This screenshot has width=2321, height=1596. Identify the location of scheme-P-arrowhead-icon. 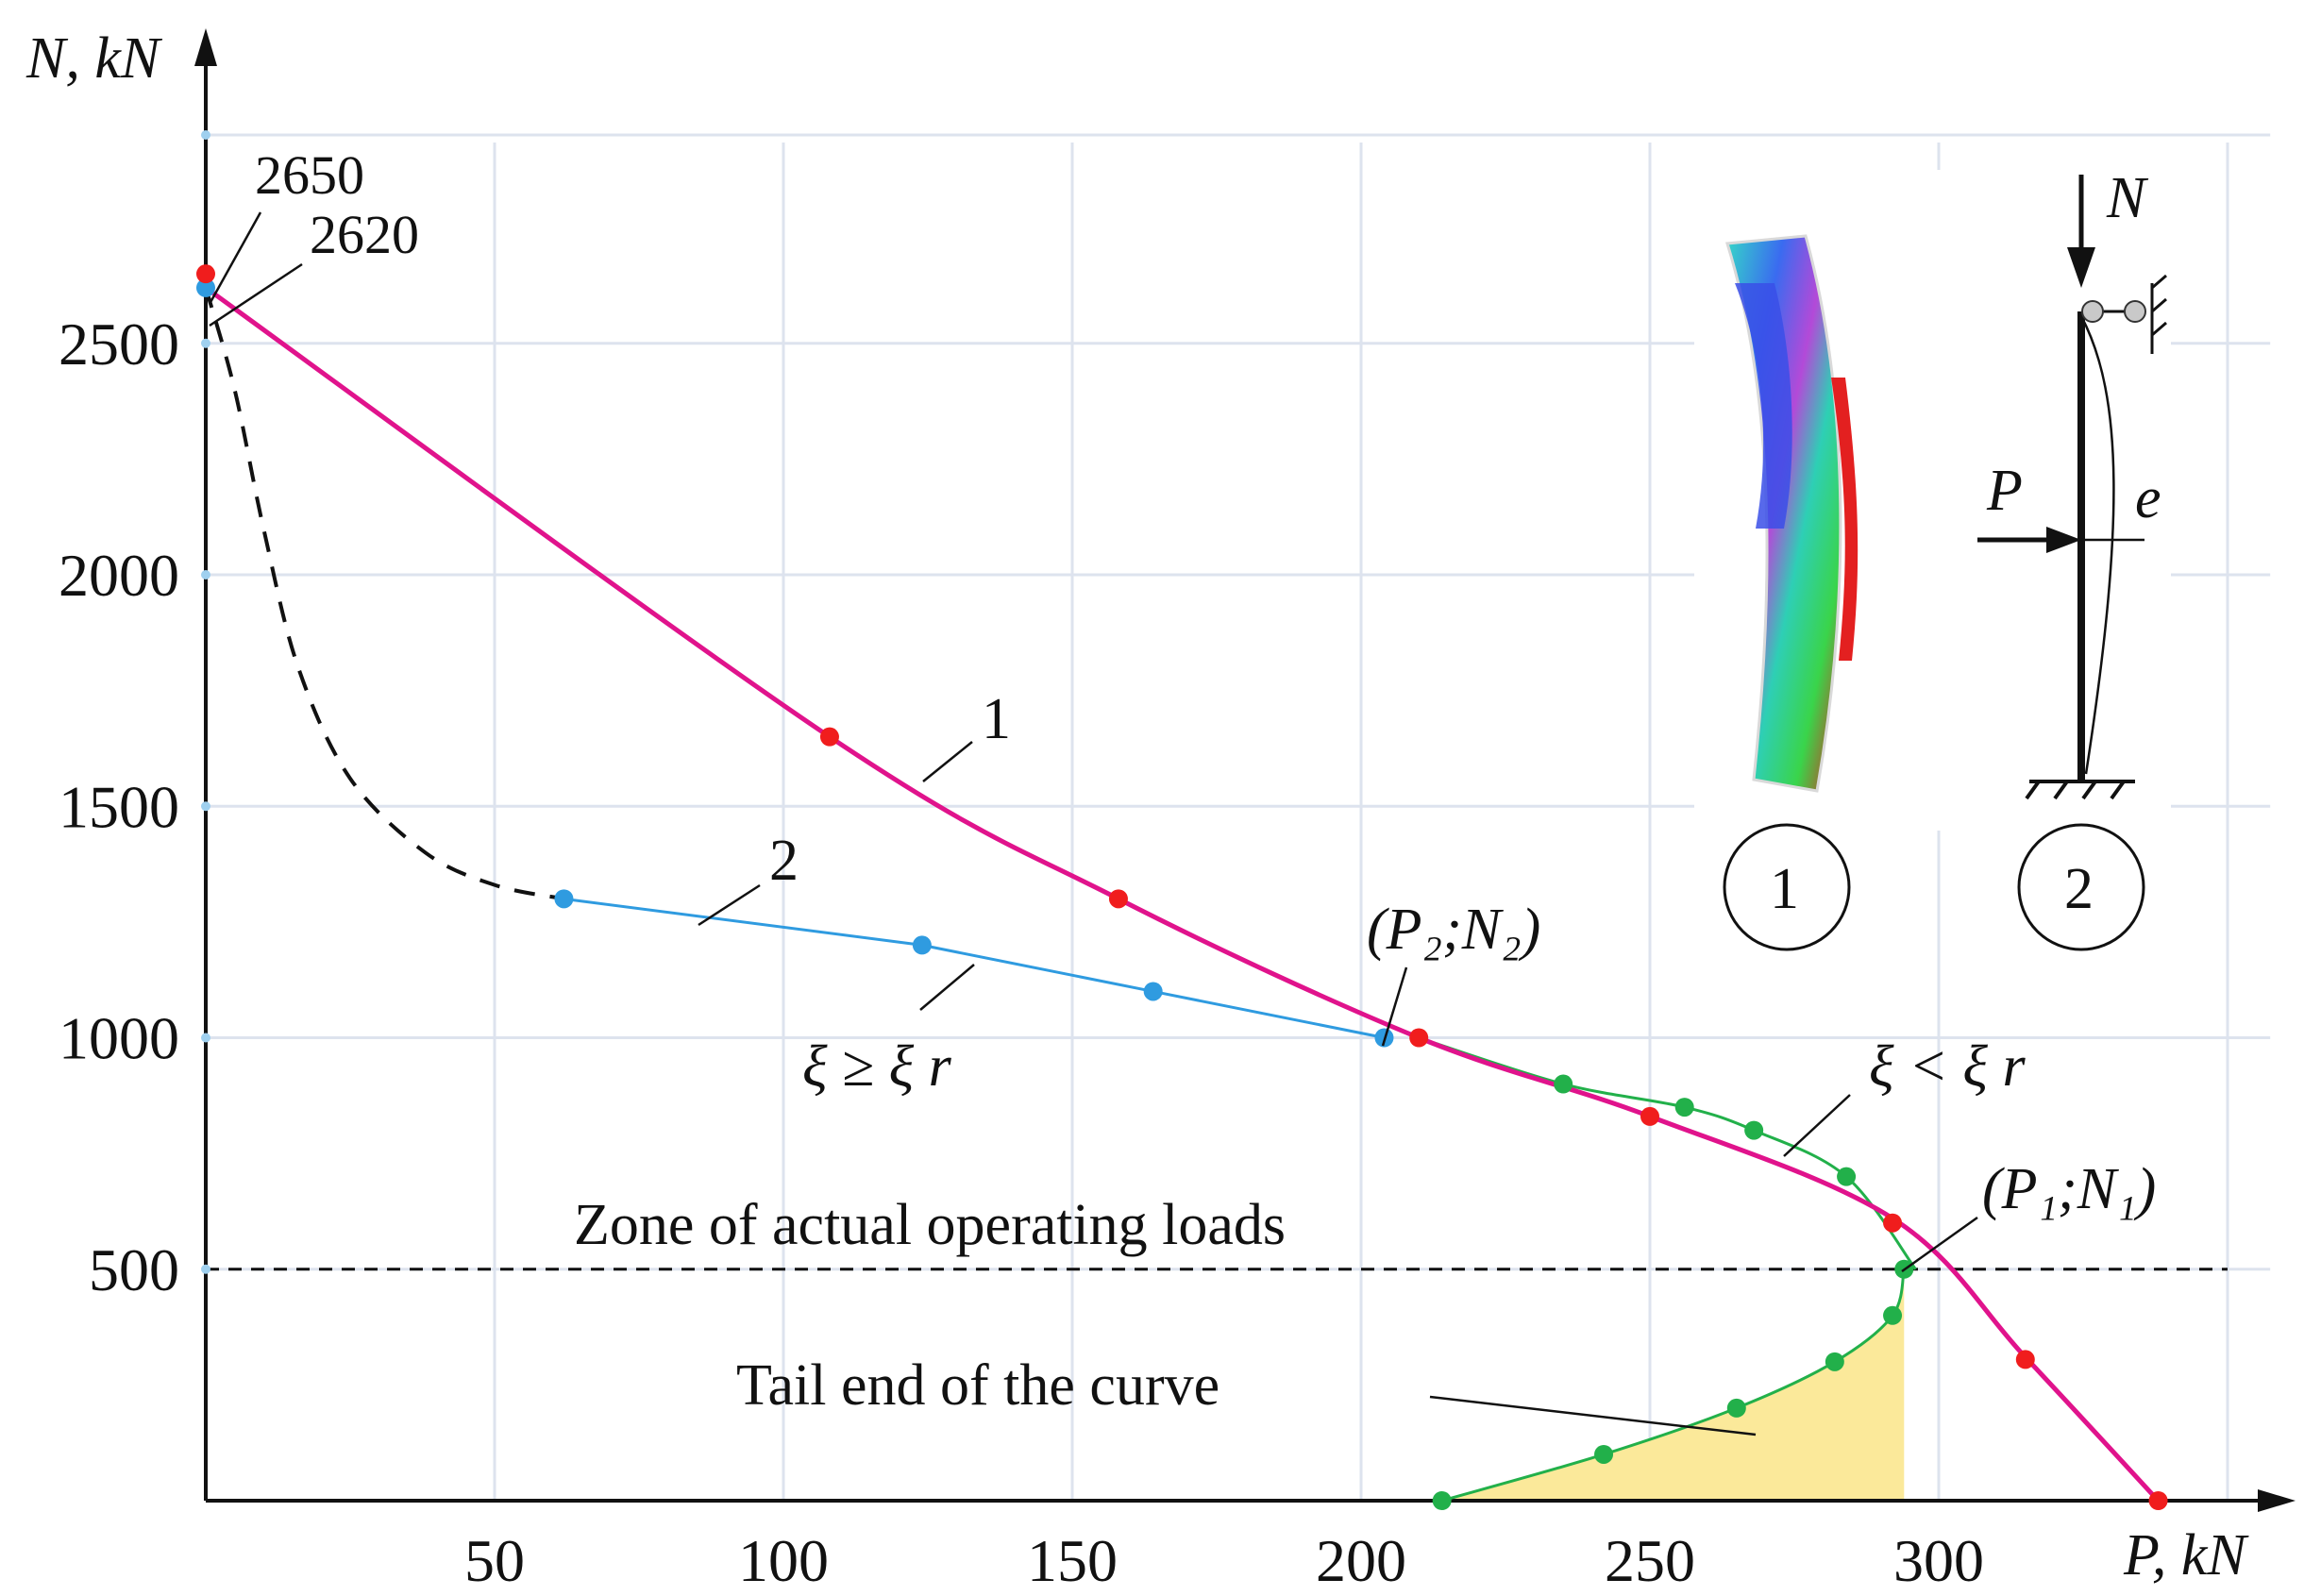
(2063, 540).